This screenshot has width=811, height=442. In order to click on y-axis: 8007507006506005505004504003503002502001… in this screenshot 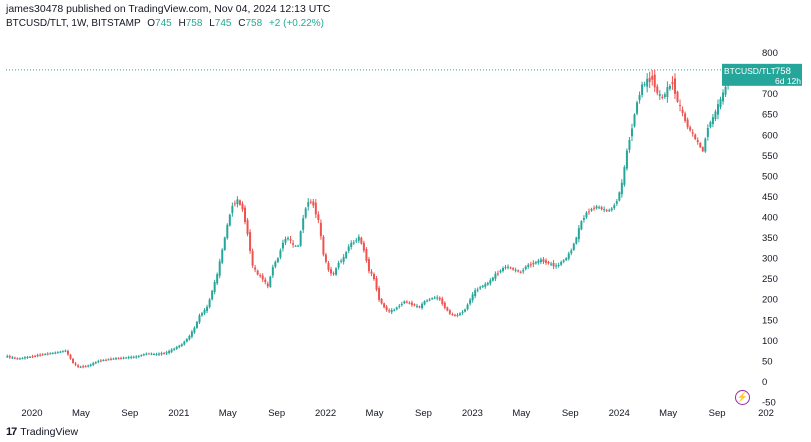, I will do `click(770, 228)`.